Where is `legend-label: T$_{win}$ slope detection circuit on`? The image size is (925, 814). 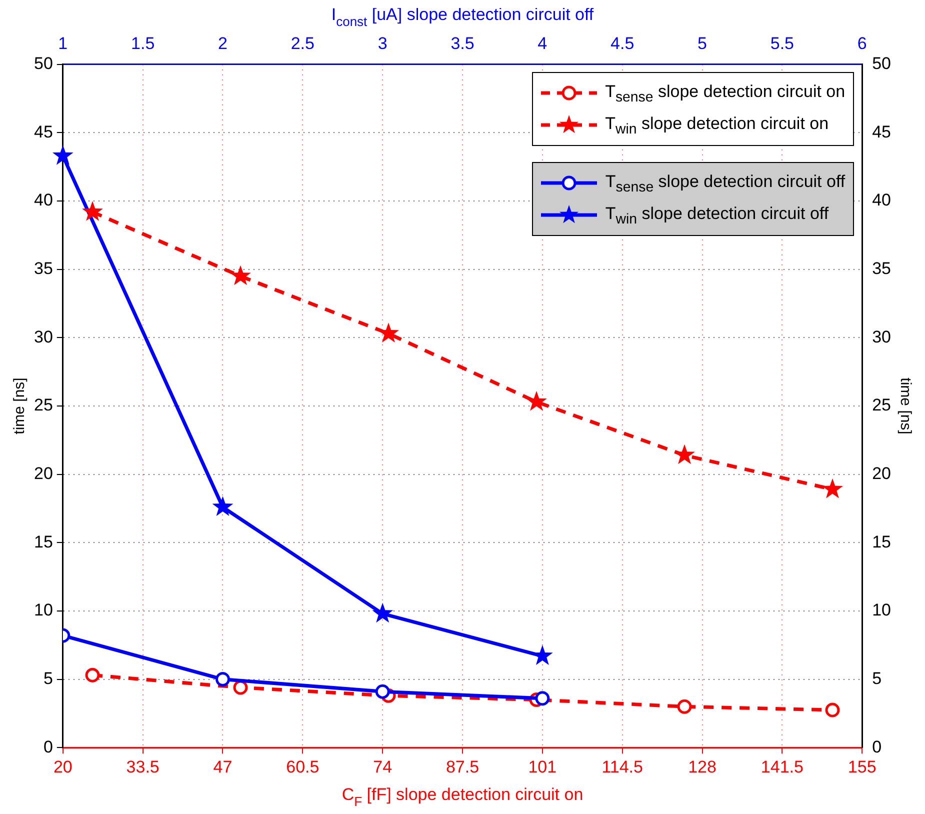
legend-label: T$_{win}$ slope detection circuit on is located at coordinates (717, 126).